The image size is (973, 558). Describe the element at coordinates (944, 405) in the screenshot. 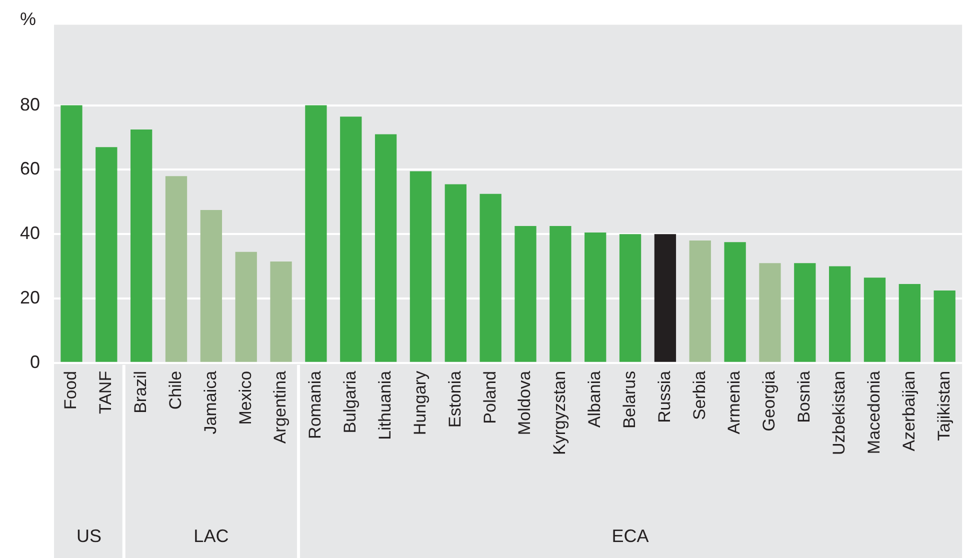

I see `x-tick-label: Tajikistan` at that location.